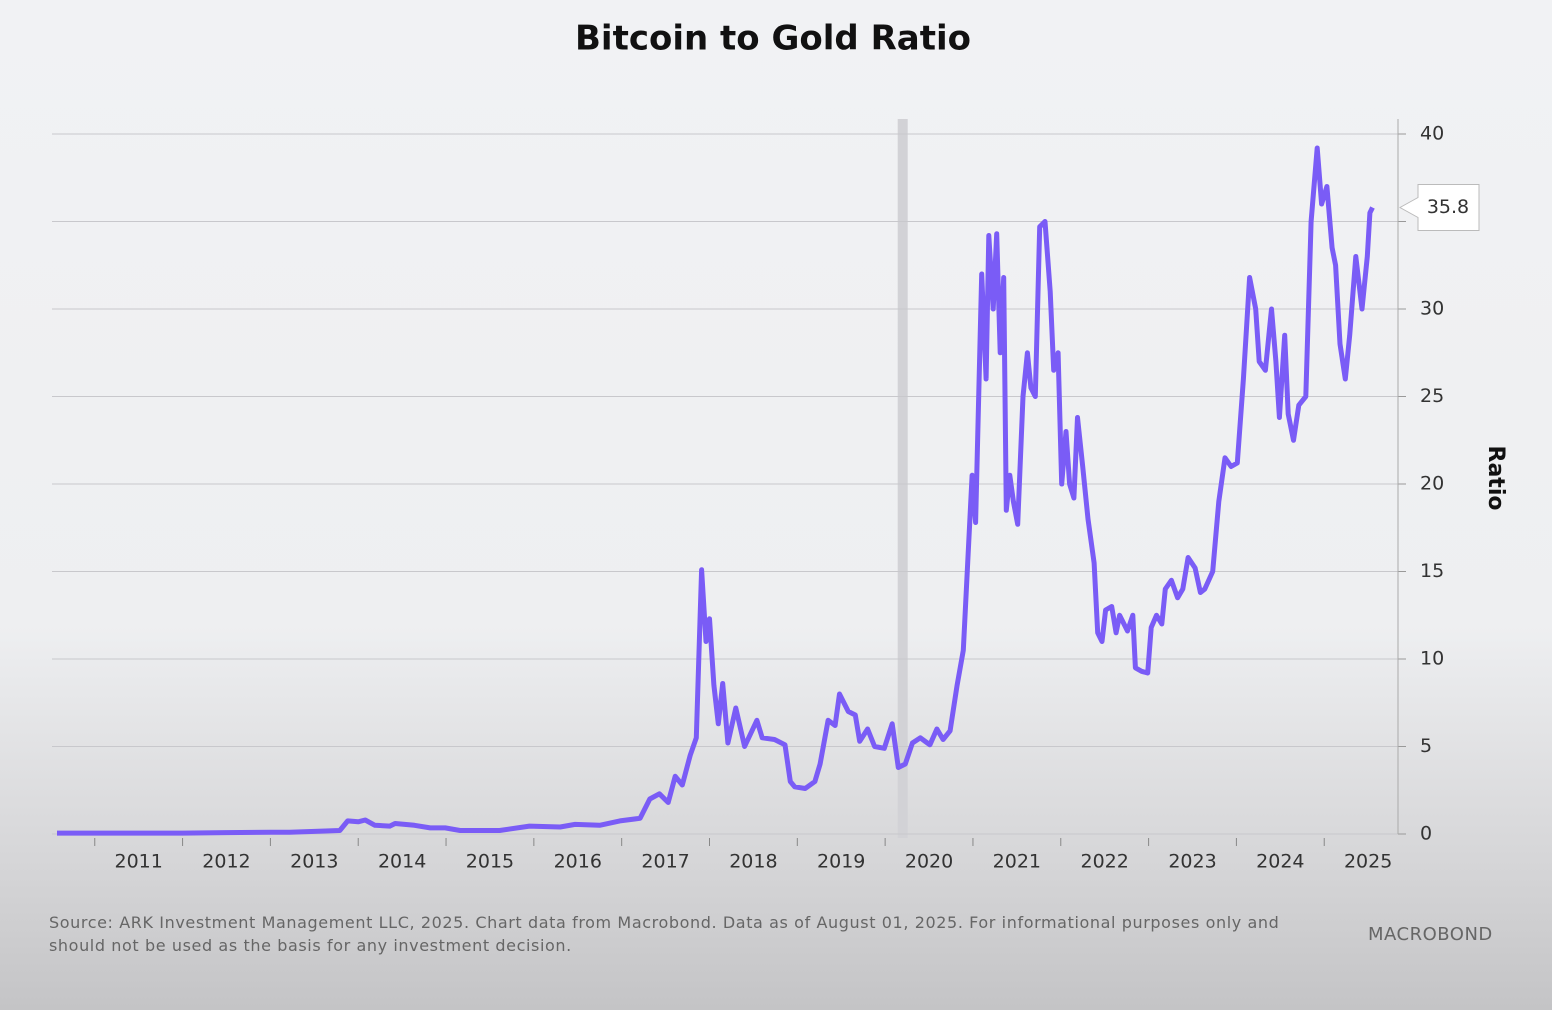 This screenshot has height=1010, width=1552. What do you see at coordinates (1448, 207) in the screenshot?
I see `value-callout-label: 35.8` at bounding box center [1448, 207].